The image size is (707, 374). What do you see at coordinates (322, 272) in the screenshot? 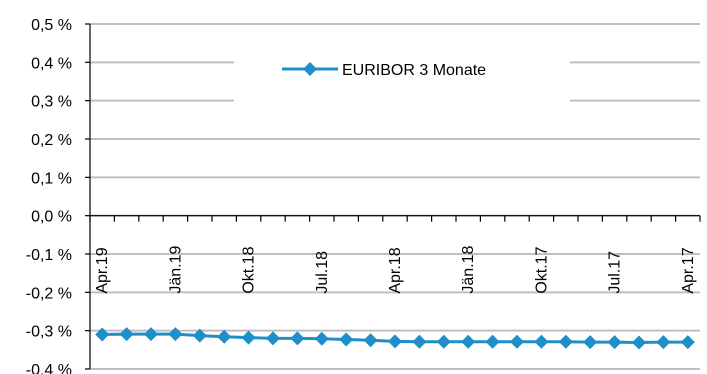
I see `x-tick-label: Jul.18` at bounding box center [322, 272].